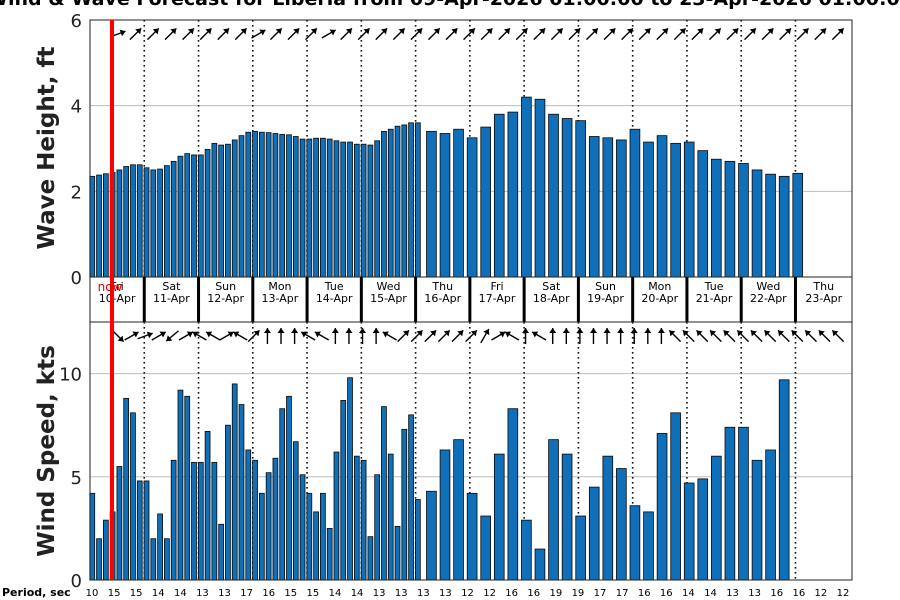 This screenshot has height=600, width=900. What do you see at coordinates (578, 593) in the screenshot?
I see `period-tick: 19` at bounding box center [578, 593].